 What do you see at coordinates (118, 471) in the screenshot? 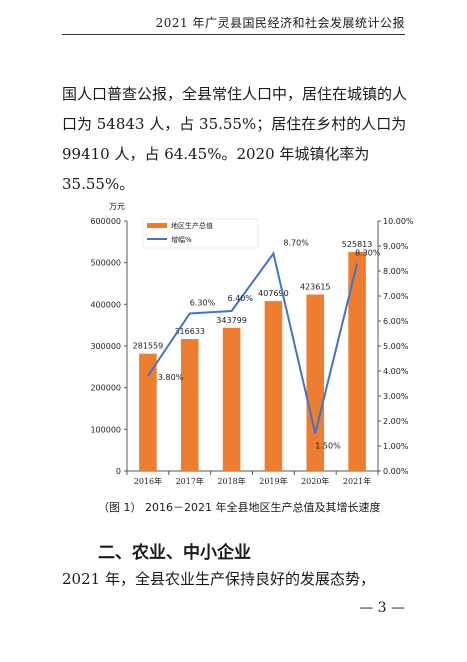
I see `y-tick-label-left: 0` at bounding box center [118, 471].